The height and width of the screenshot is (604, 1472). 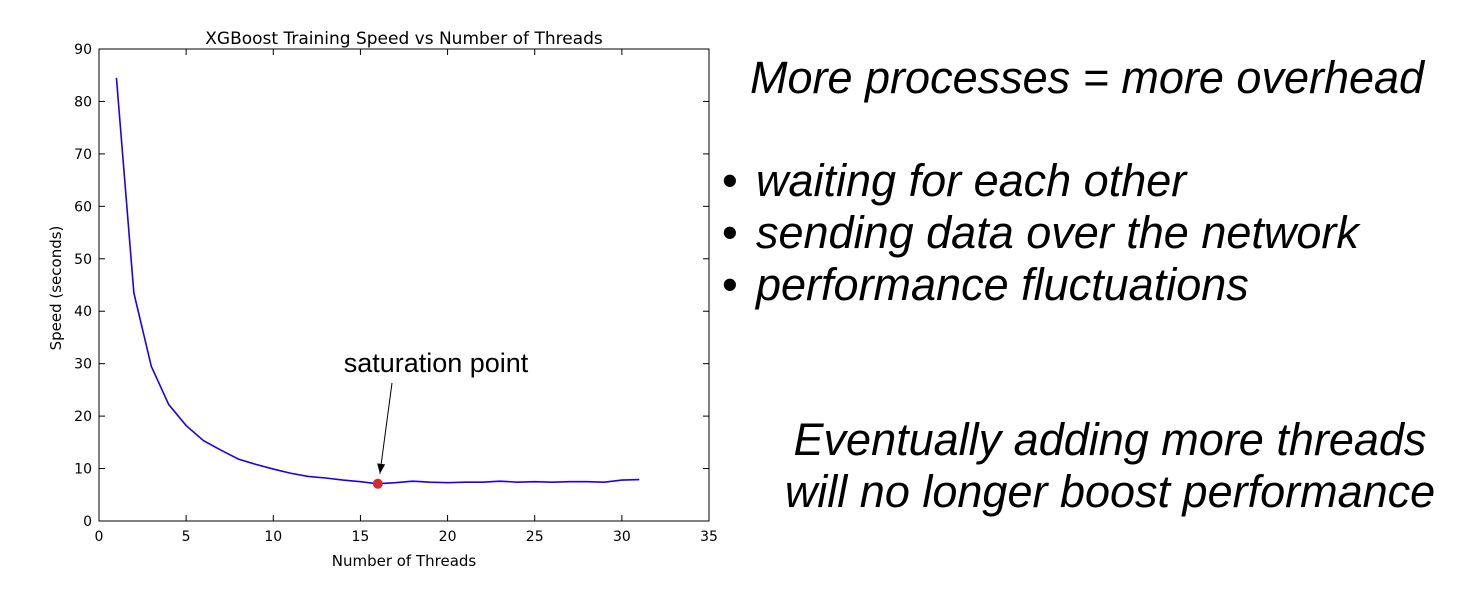 I want to click on y-tick-label: 60, so click(x=83, y=207).